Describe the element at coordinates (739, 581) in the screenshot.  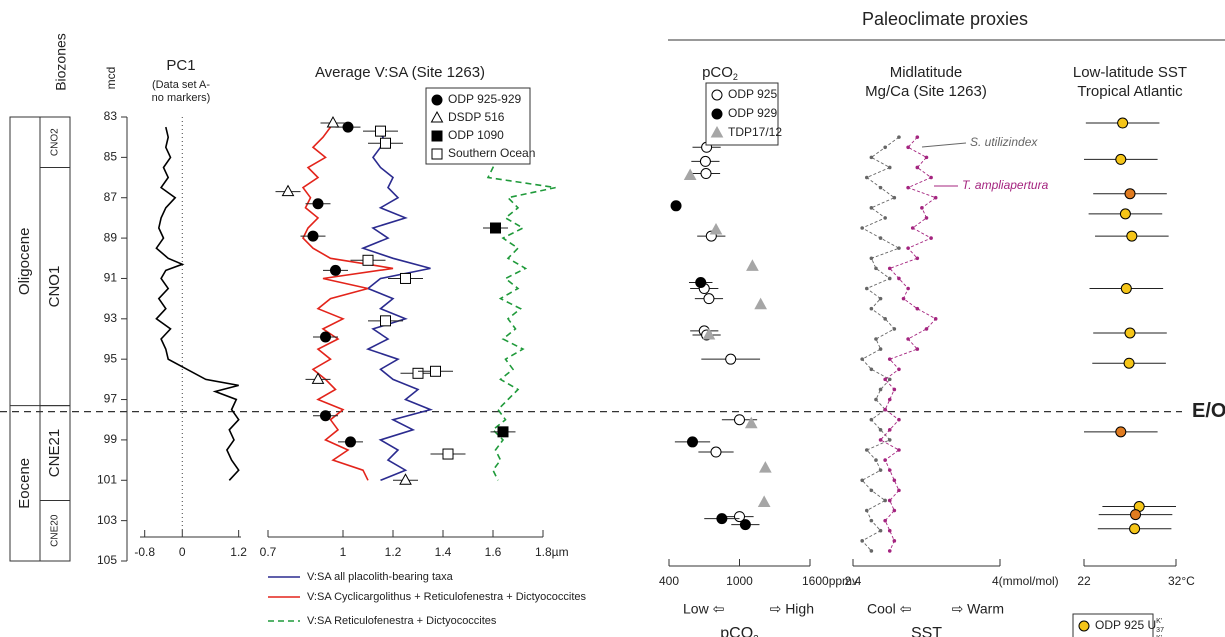
I see `x-tick-label: 1000` at that location.